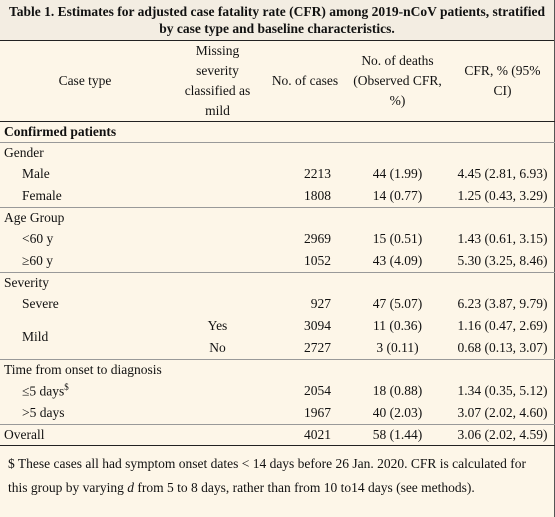 The height and width of the screenshot is (517, 555). Describe the element at coordinates (277, 261) in the screenshot. I see `data-row: ≥60 y 1052 43 (4.09) 5.30 (3.25, 8.46)` at that location.